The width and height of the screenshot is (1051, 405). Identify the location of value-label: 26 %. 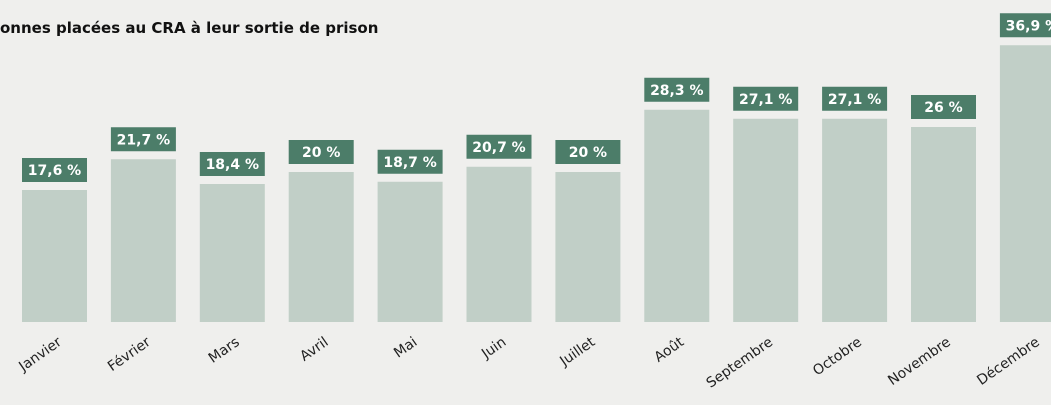
(943, 108).